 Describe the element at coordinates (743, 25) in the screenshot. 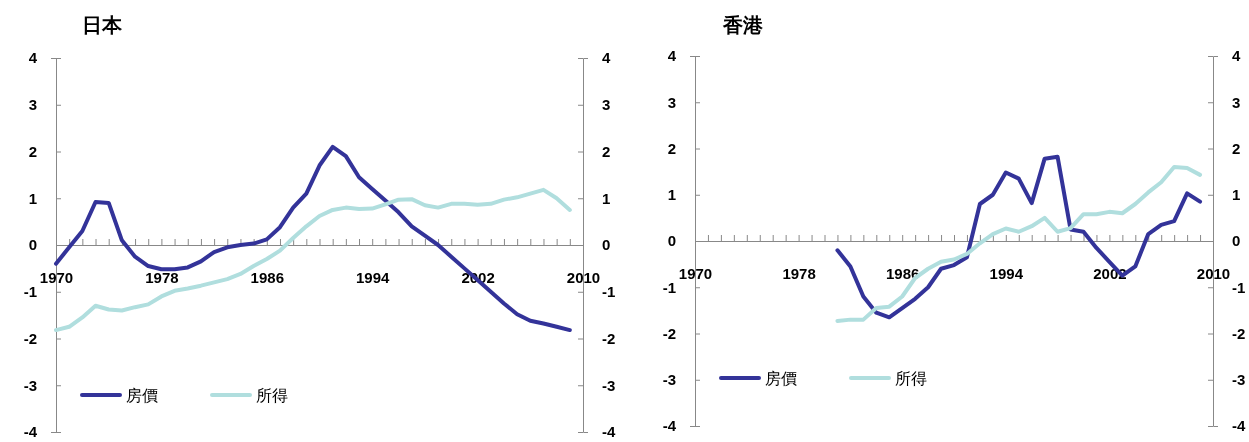

I see `chart-title: 香港` at that location.